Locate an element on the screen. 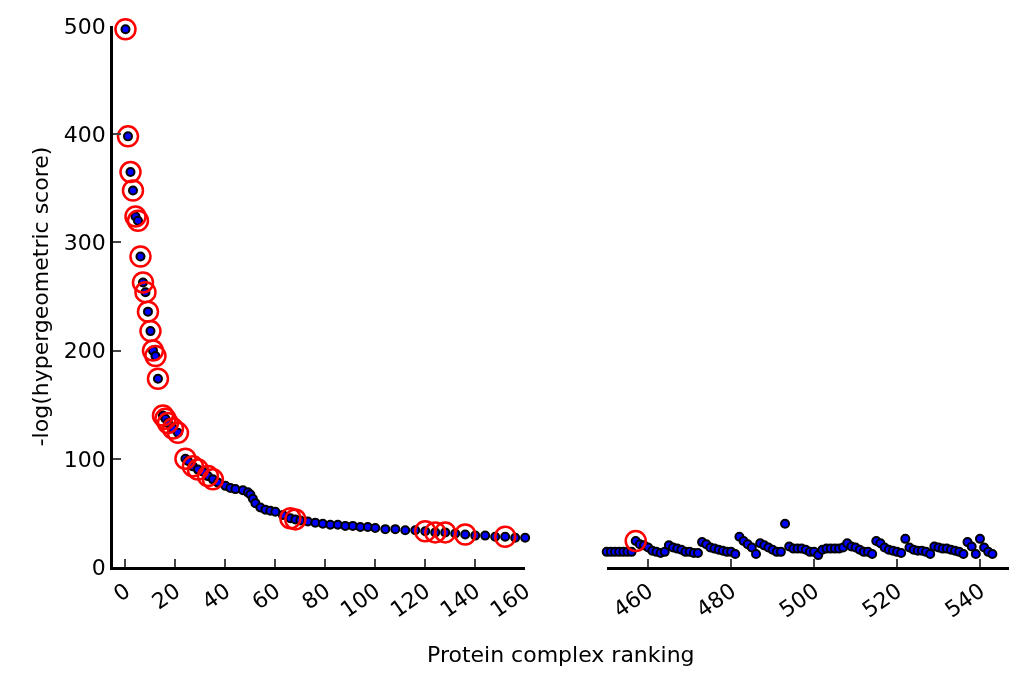 The image size is (1022, 681). x-tick-label: 160 is located at coordinates (510, 600).